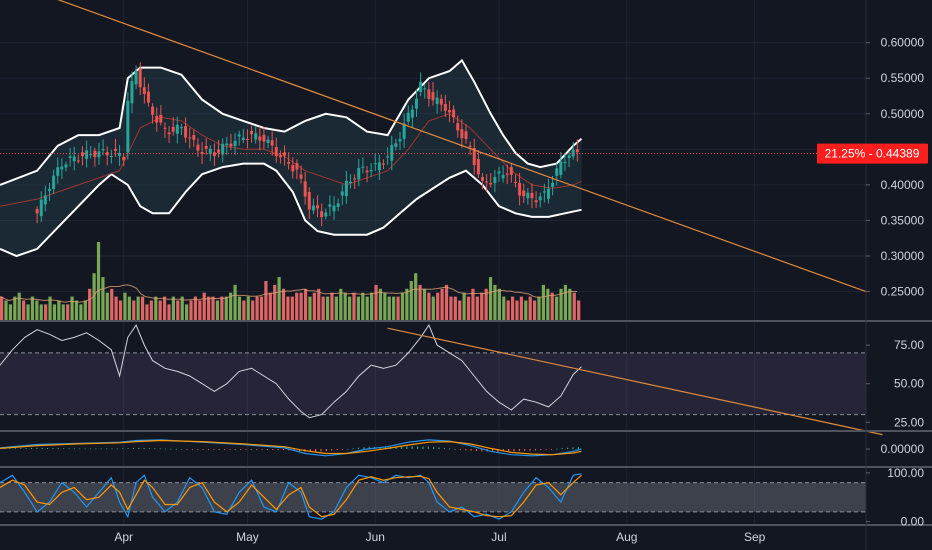  I want to click on signal-line, so click(291, 447).